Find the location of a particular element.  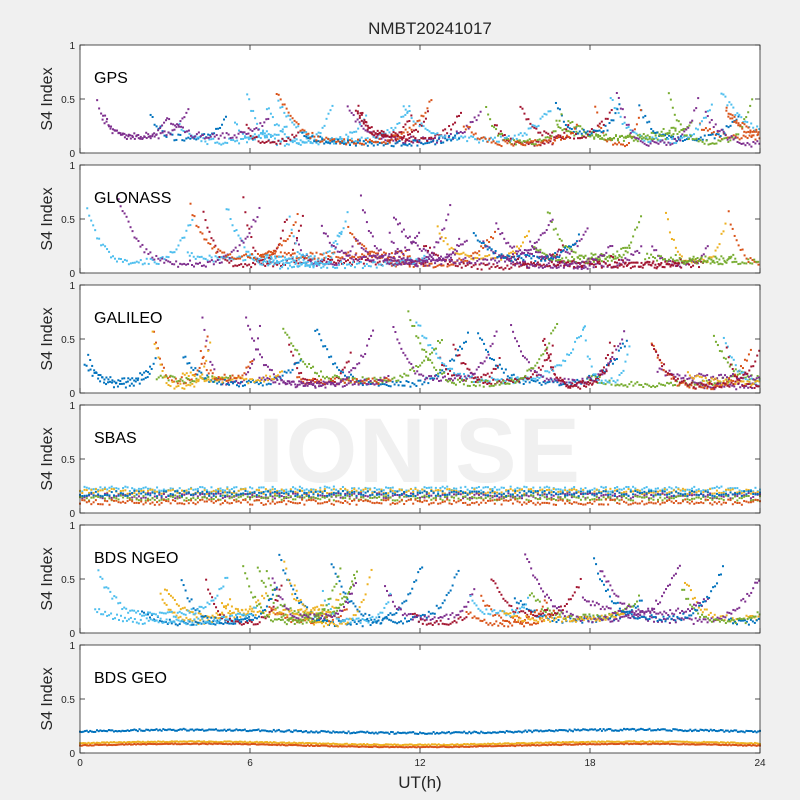

panel-points is located at coordinates (420, 495).